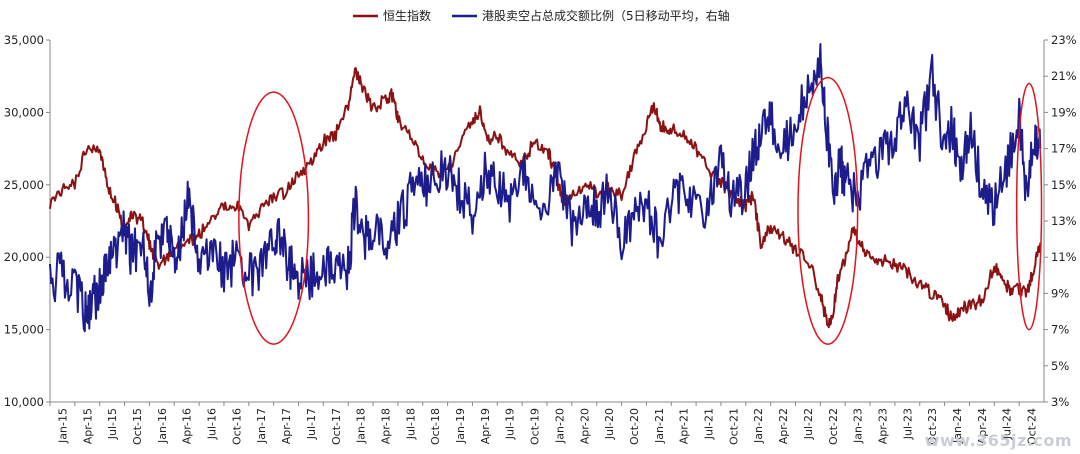  Describe the element at coordinates (733, 426) in the screenshot. I see `x-tick-label: Oct-21` at that location.